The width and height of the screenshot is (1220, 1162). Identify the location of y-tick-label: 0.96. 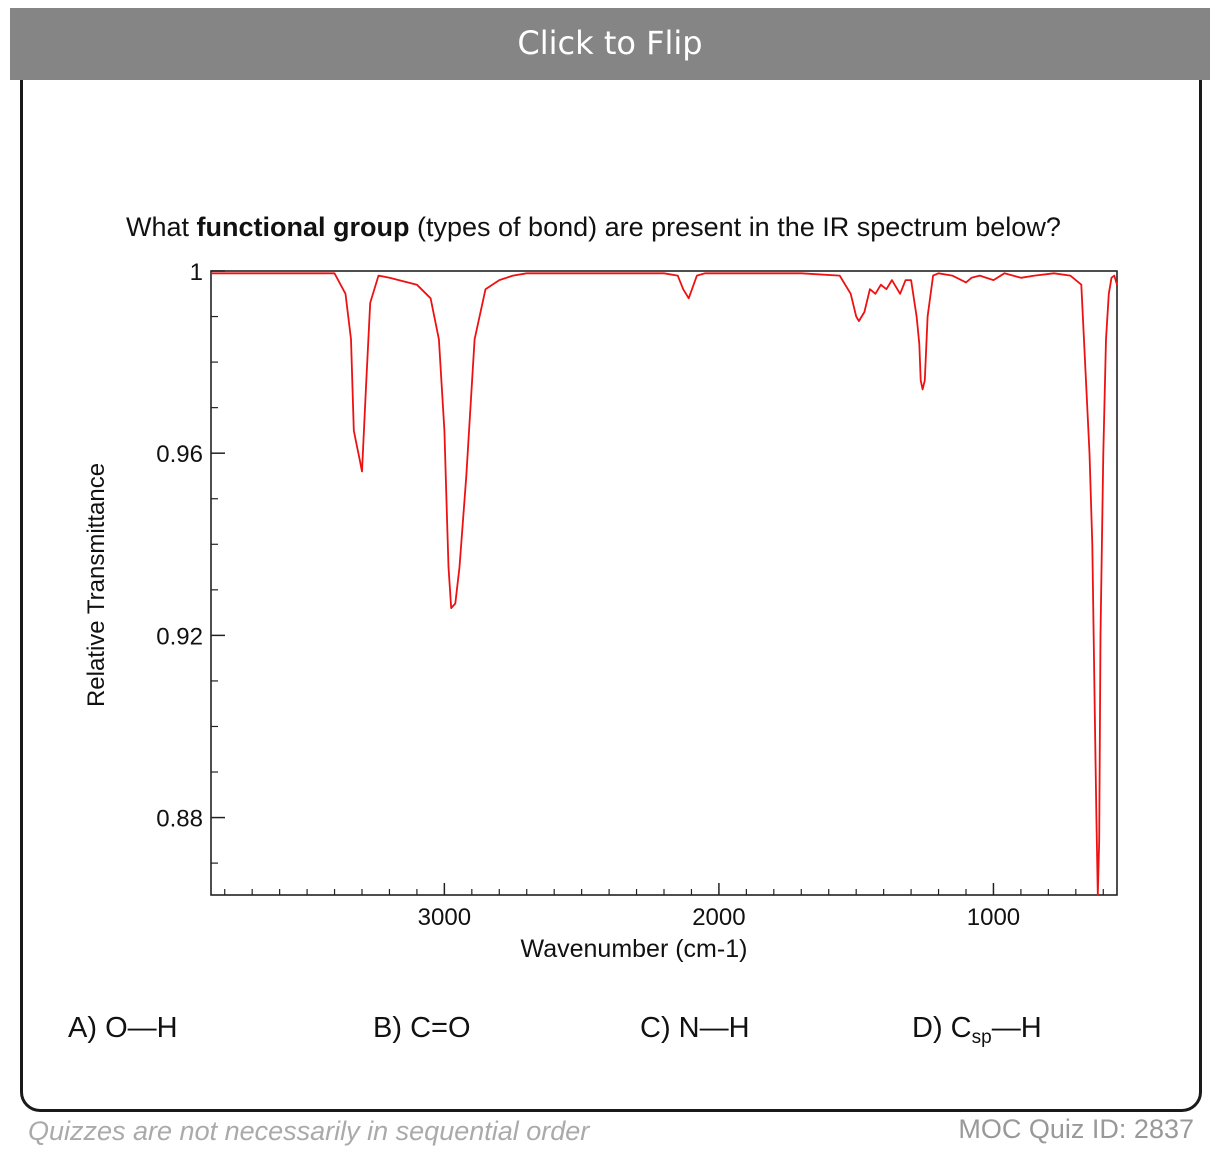
(179, 454).